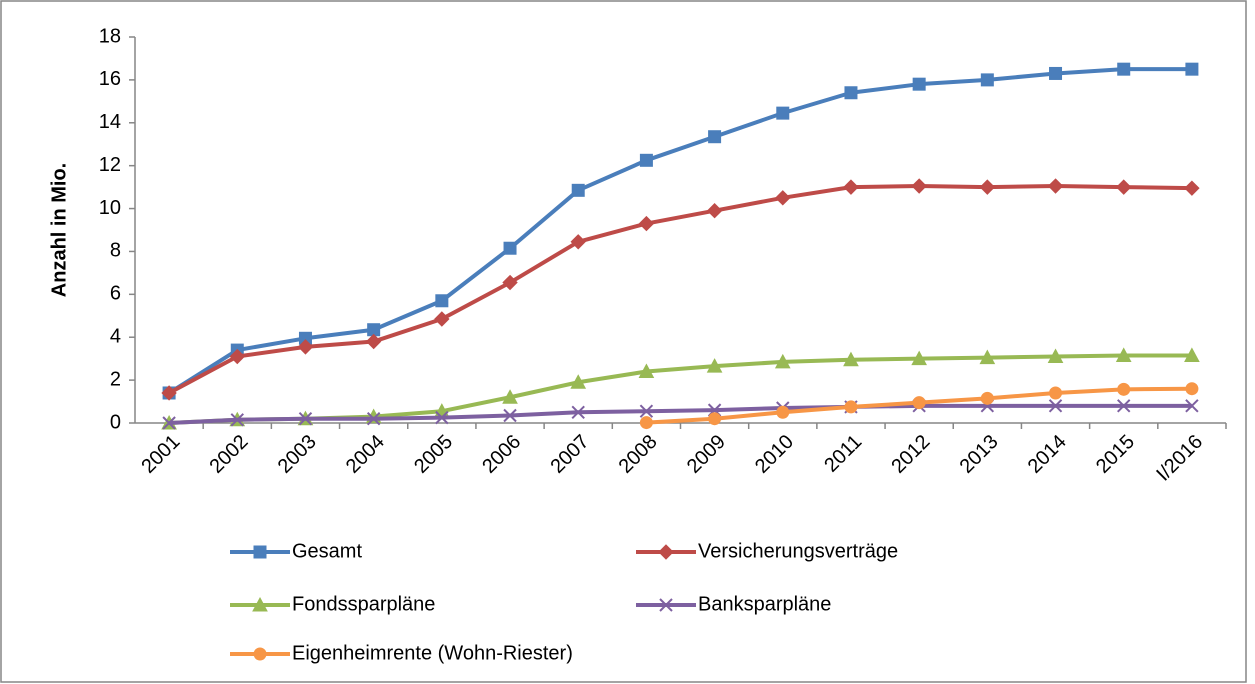 This screenshot has height=684, width=1255. Describe the element at coordinates (706, 454) in the screenshot. I see `x-tick-label: 2009` at that location.